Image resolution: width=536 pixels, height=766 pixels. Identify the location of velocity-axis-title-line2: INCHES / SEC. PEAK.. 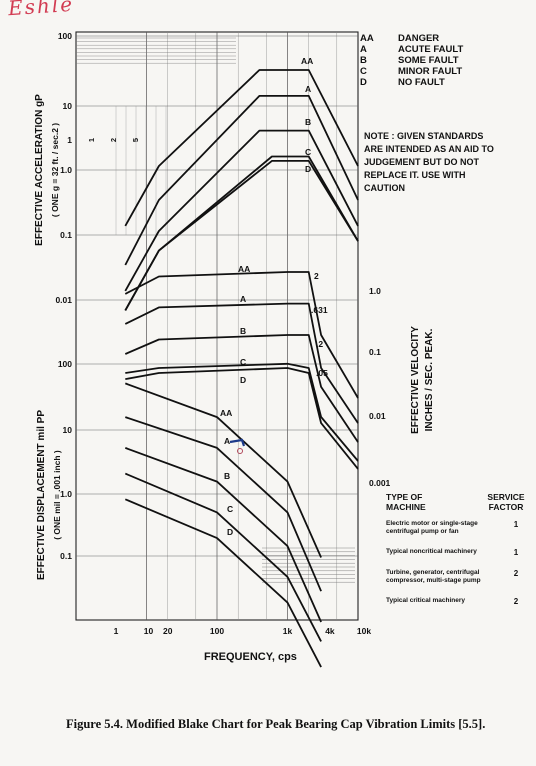
(429, 379).